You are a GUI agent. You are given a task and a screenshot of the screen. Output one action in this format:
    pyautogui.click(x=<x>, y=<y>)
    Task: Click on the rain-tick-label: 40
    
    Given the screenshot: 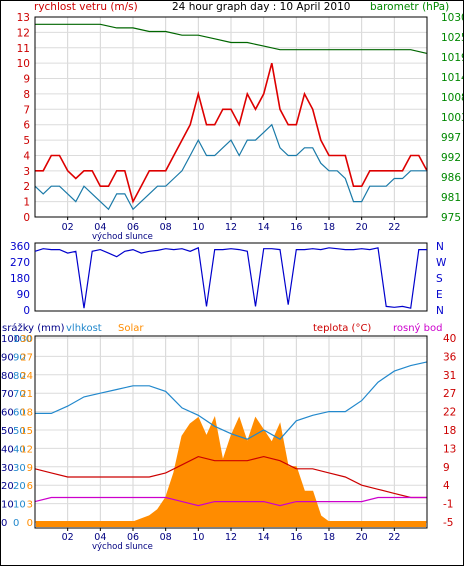 What is the action you would take?
    pyautogui.click(x=7, y=449)
    